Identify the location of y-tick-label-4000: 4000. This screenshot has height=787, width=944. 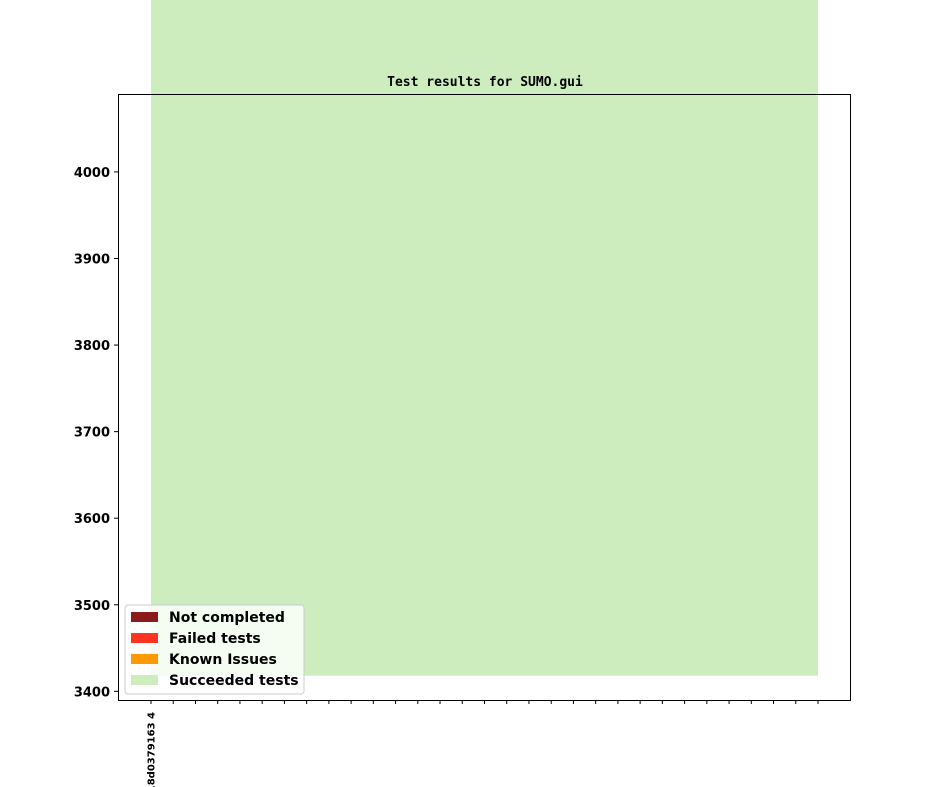
(92, 173).